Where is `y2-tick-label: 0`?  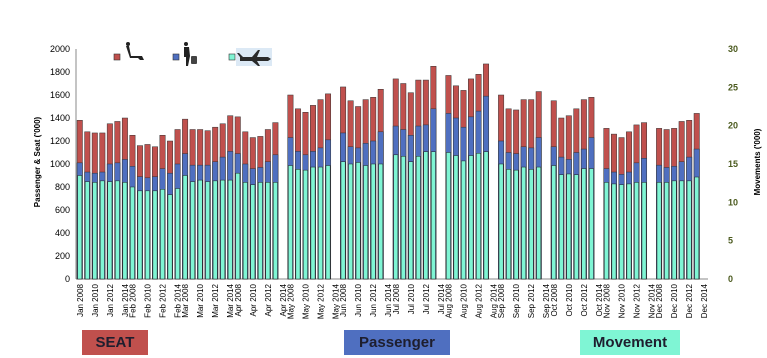 y2-tick-label: 0 is located at coordinates (730, 279).